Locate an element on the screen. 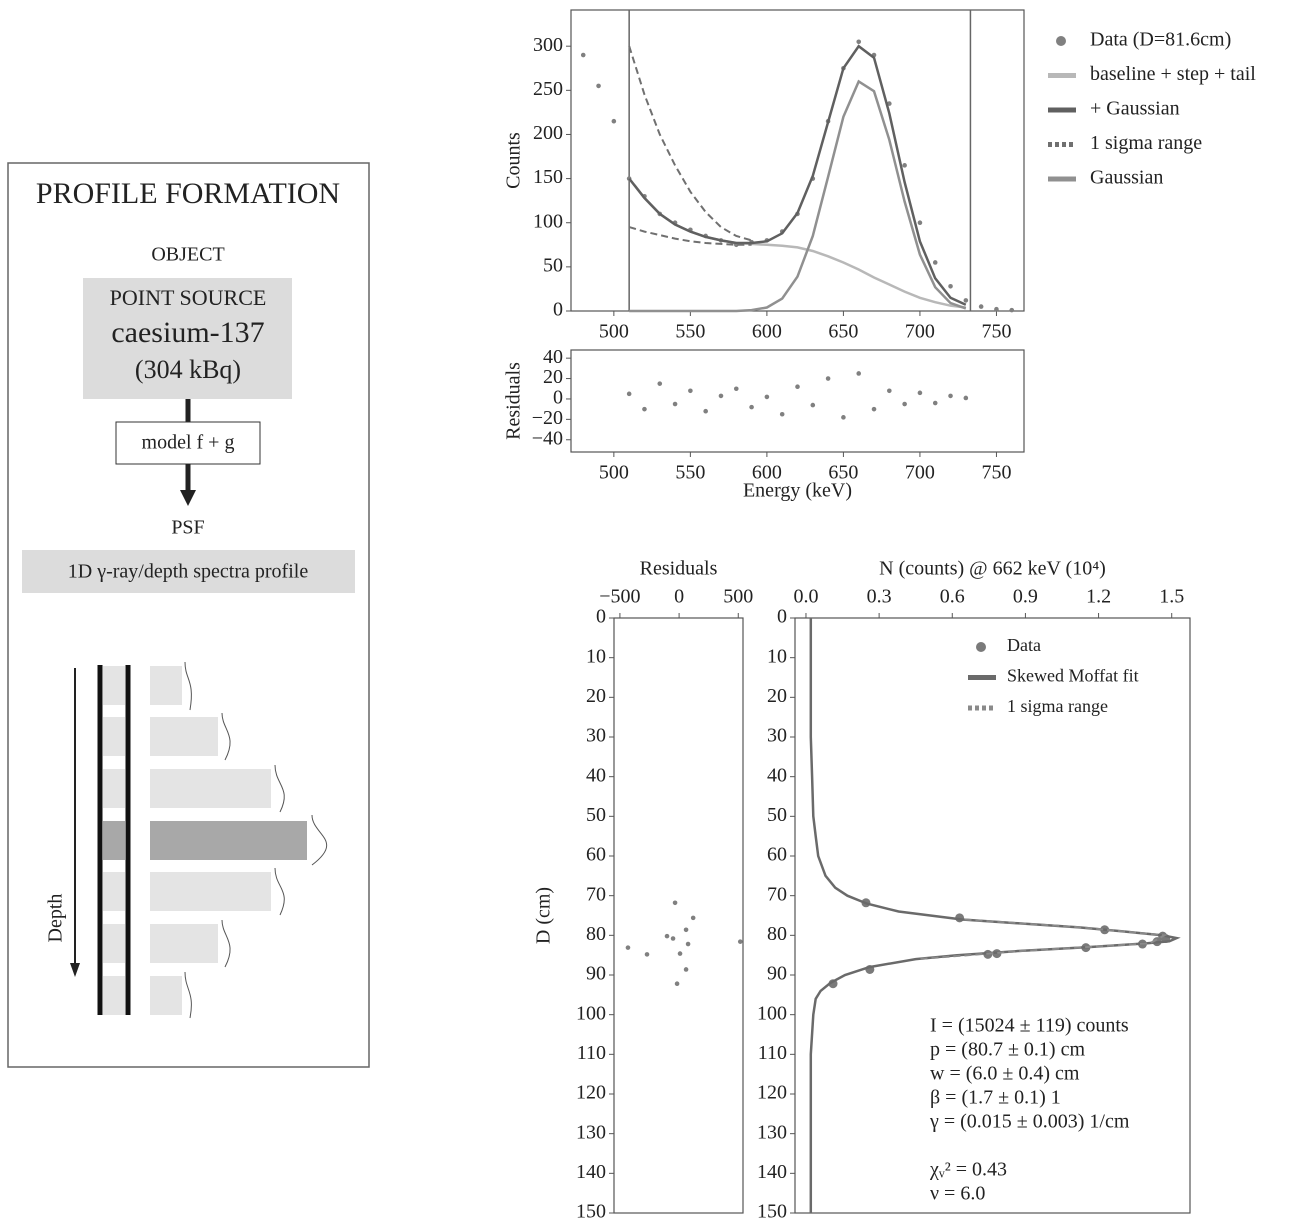 The height and width of the screenshot is (1226, 1303). fit-statistic: χᵥ² = 0.43 is located at coordinates (968, 1170).